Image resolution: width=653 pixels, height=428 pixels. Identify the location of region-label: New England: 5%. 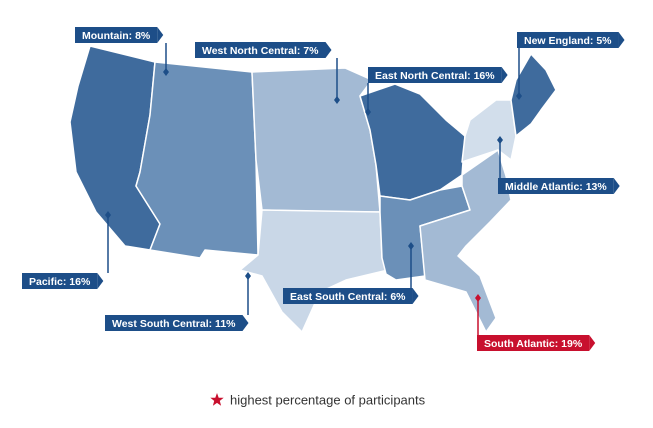
(568, 41).